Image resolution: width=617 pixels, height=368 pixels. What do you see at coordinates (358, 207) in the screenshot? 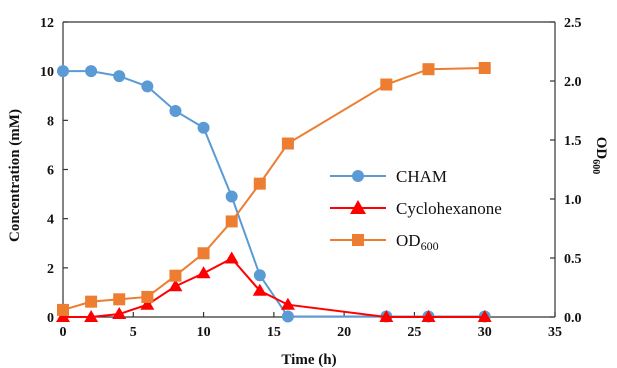
I see `legend-marker-cyclohexanone` at bounding box center [358, 207].